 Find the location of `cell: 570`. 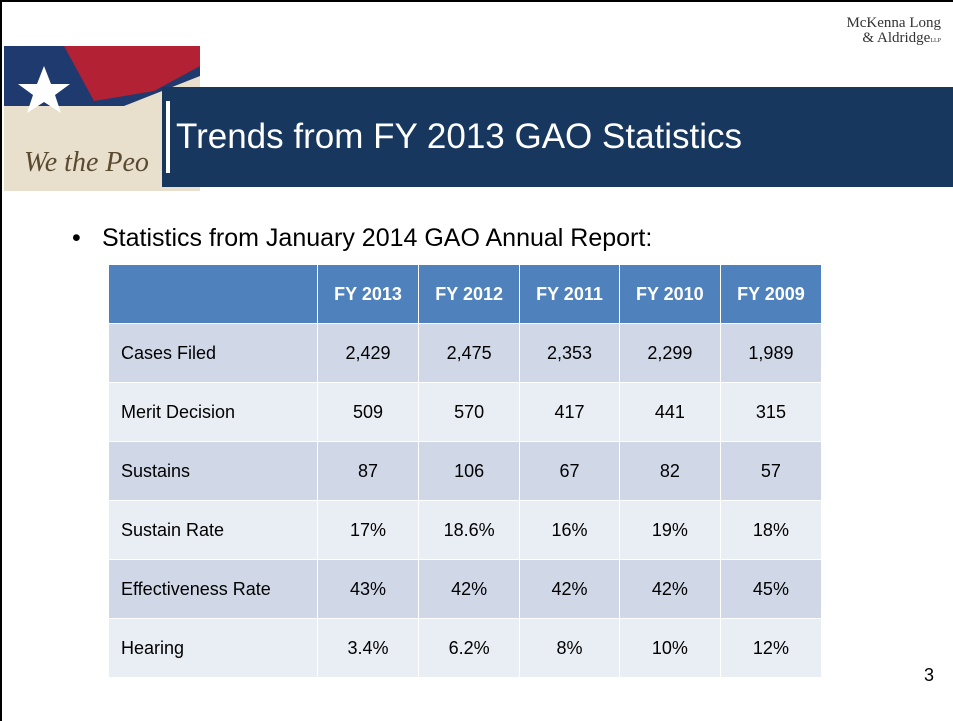

cell: 570 is located at coordinates (469, 412).